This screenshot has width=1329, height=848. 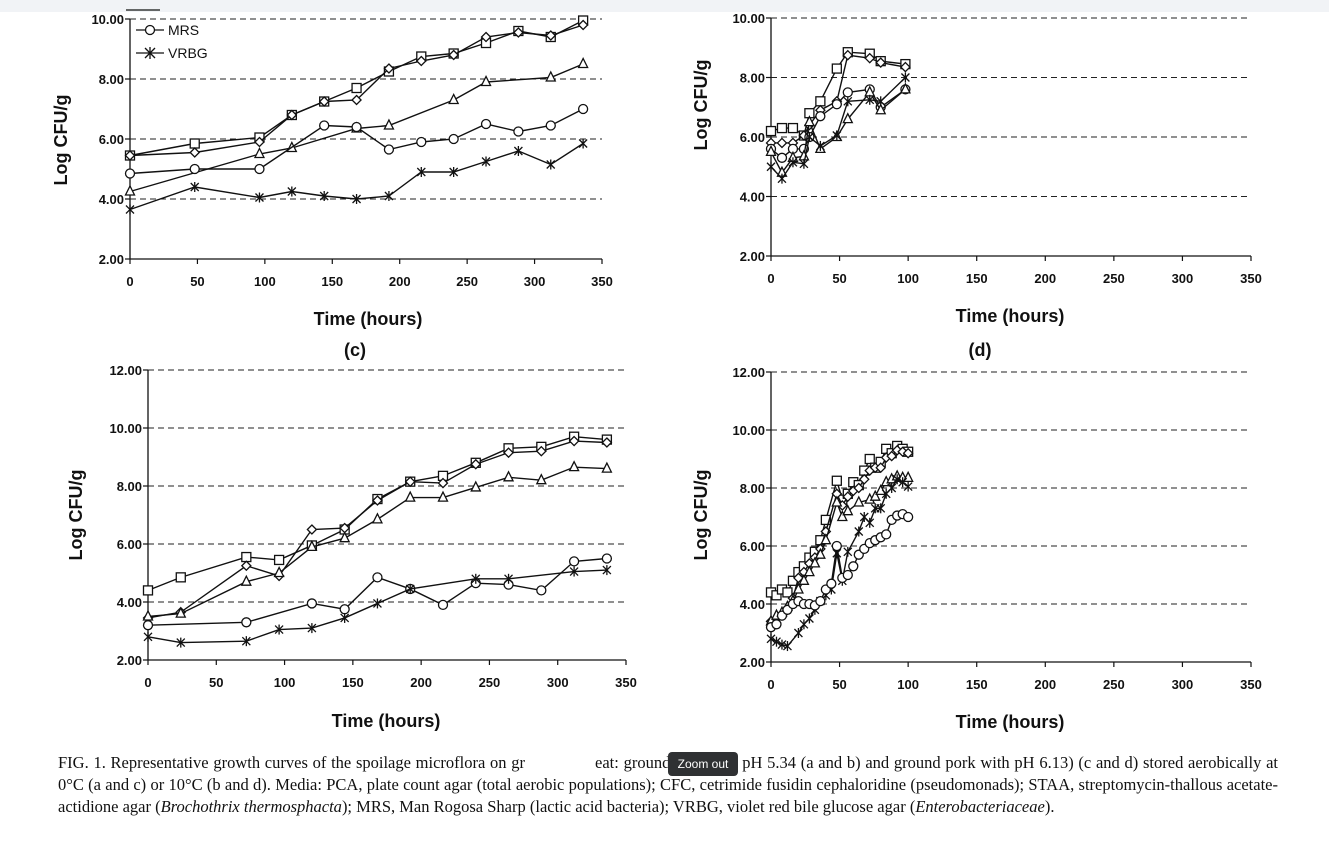 I want to click on panel-c-title: (c), so click(x=355, y=350).